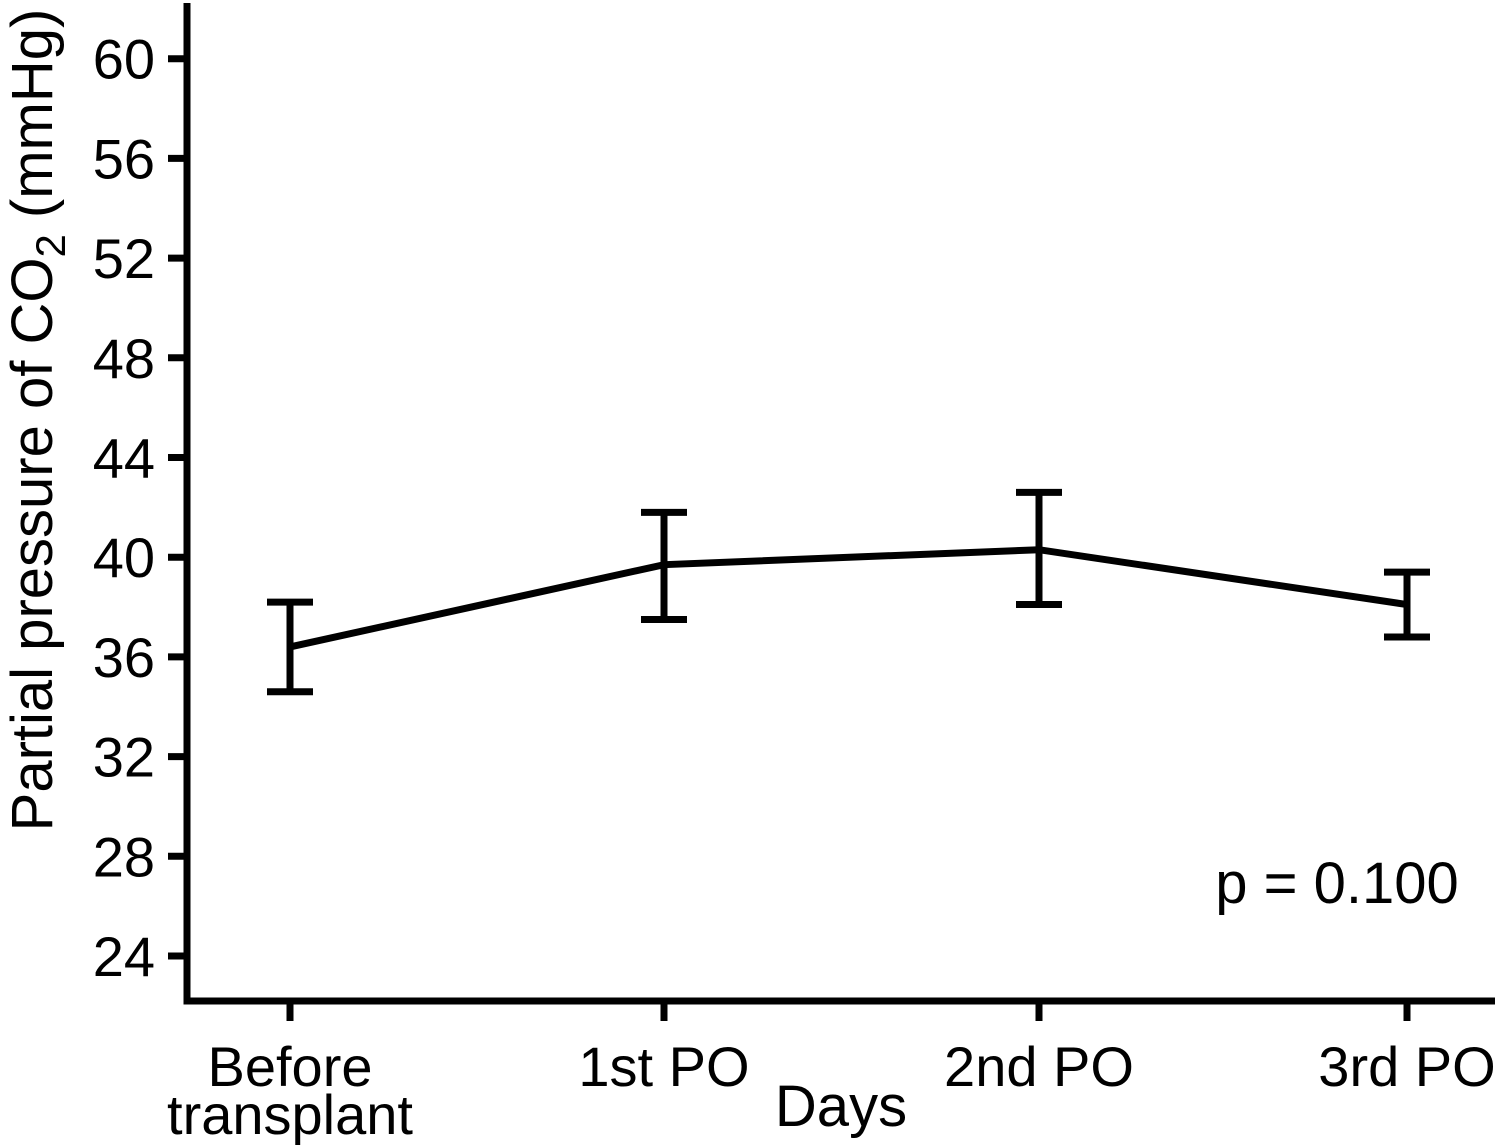 This screenshot has height=1145, width=1500. What do you see at coordinates (290, 1114) in the screenshot?
I see `x-tick-label: transplant` at bounding box center [290, 1114].